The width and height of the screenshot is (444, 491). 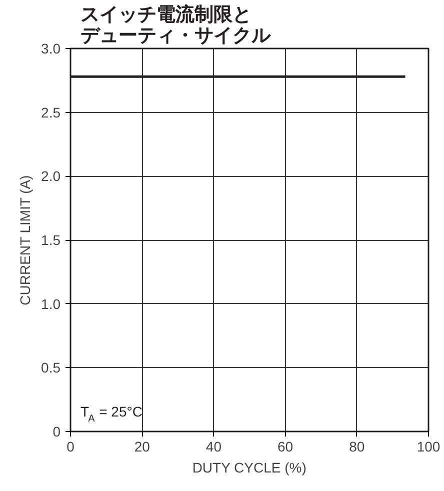 I want to click on y-tick-label: 3.0, so click(x=51, y=48).